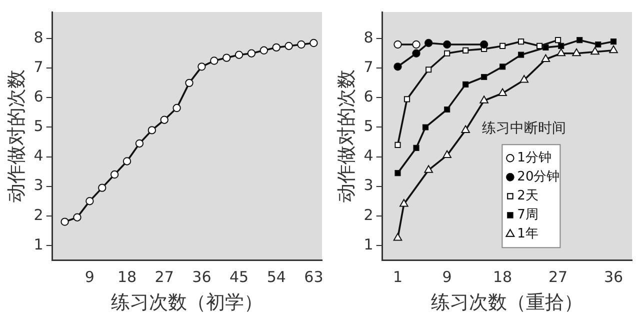 The image size is (640, 321). What do you see at coordinates (538, 177) in the screenshot?
I see `legend-label: 20分钟` at bounding box center [538, 177].